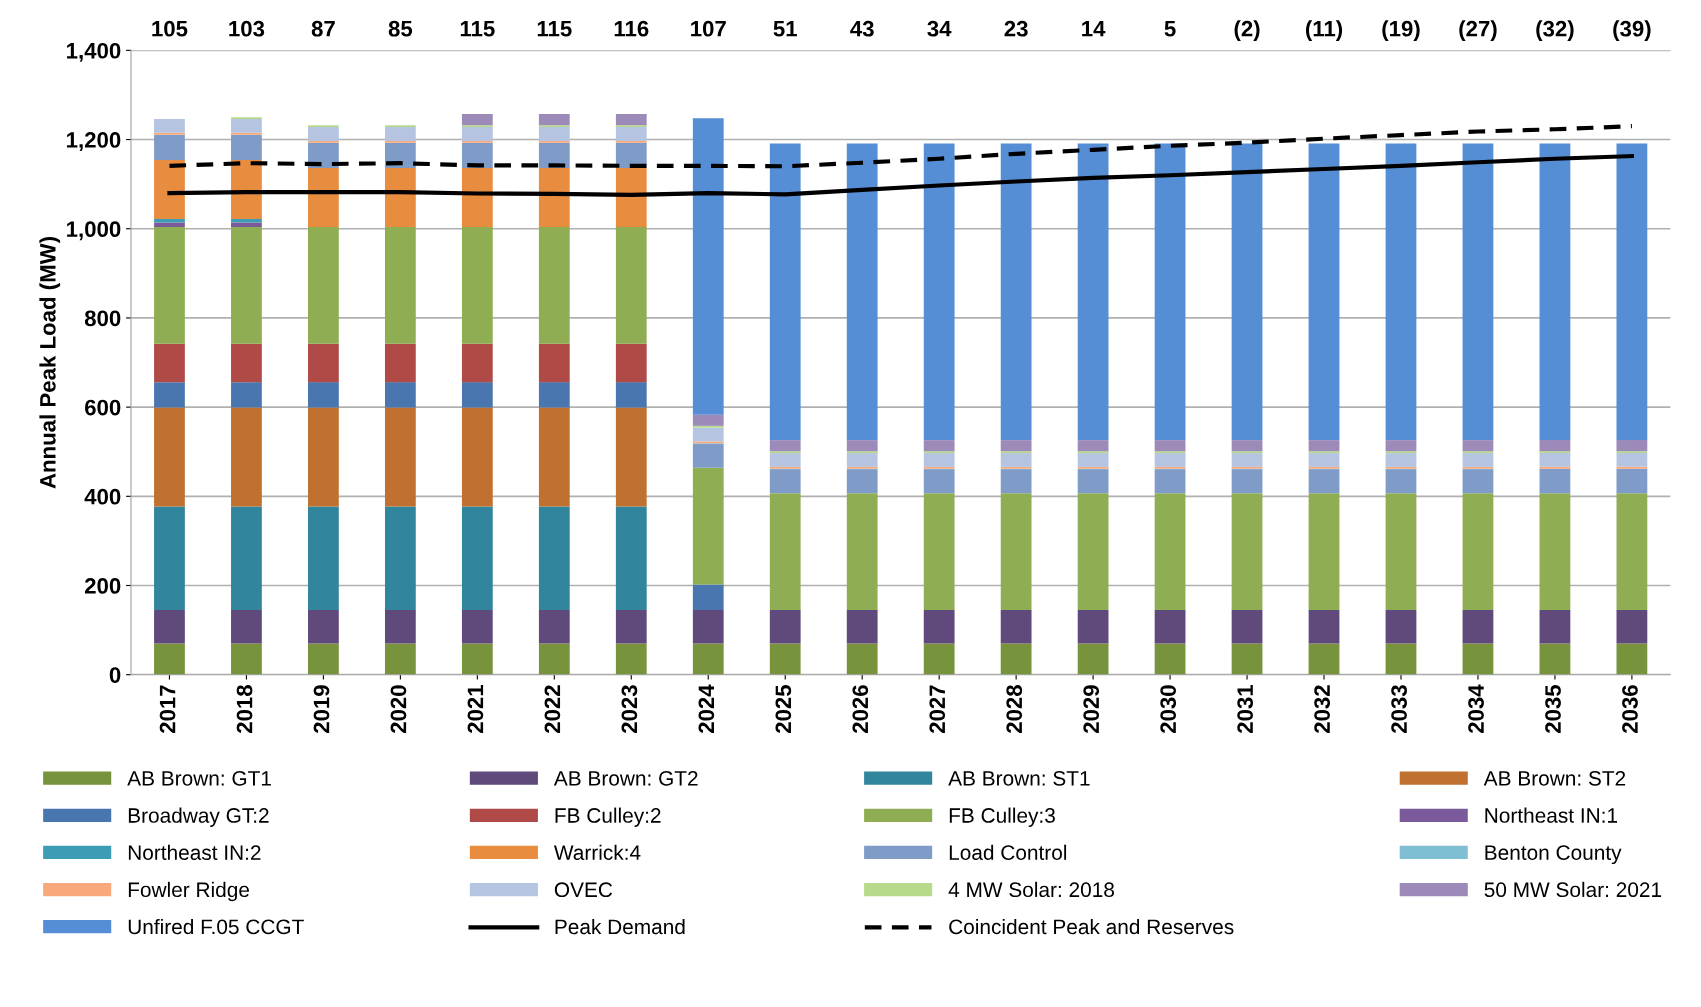 The image size is (1701, 1007). I want to click on legend-label: AB Brown: ST2, so click(1554, 778).